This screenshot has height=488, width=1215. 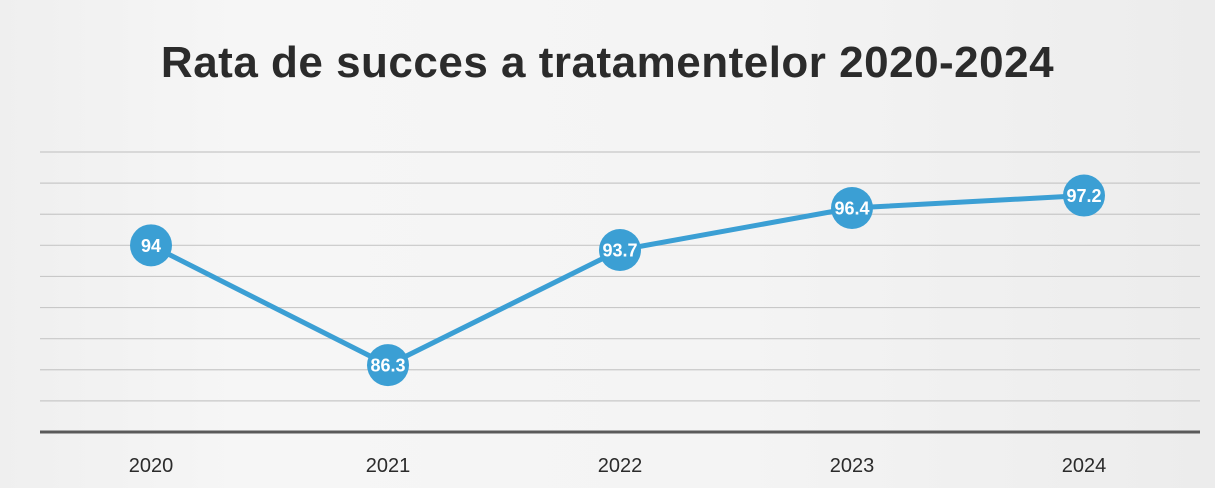 I want to click on x-tick-label: 2020, so click(x=151, y=466).